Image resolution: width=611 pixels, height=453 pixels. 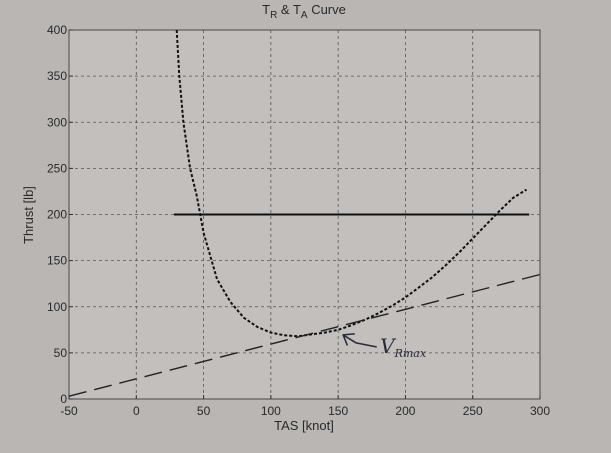 I want to click on y-tick-label: 200, so click(x=57, y=215).